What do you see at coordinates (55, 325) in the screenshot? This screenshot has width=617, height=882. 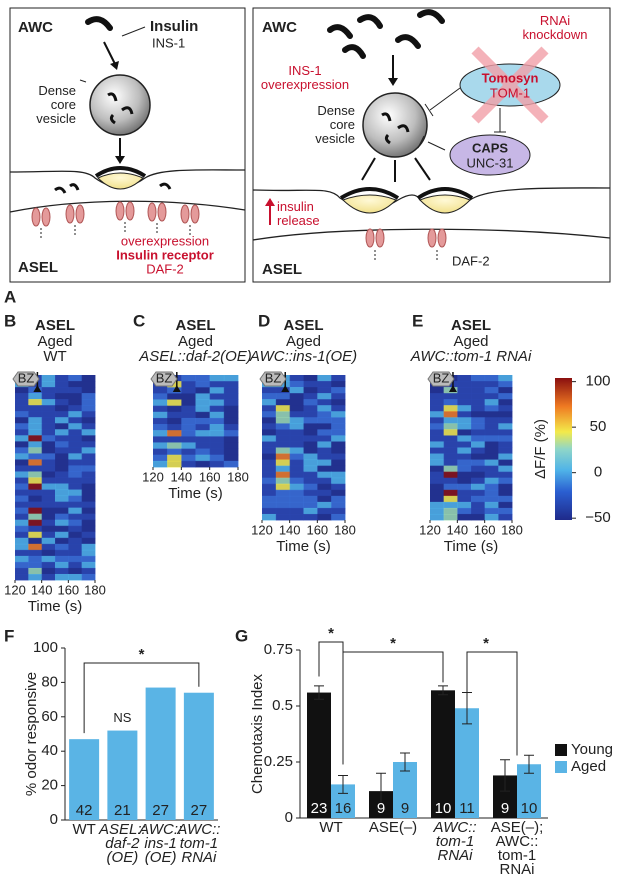 I see `heatmap-neuron: ASEL` at bounding box center [55, 325].